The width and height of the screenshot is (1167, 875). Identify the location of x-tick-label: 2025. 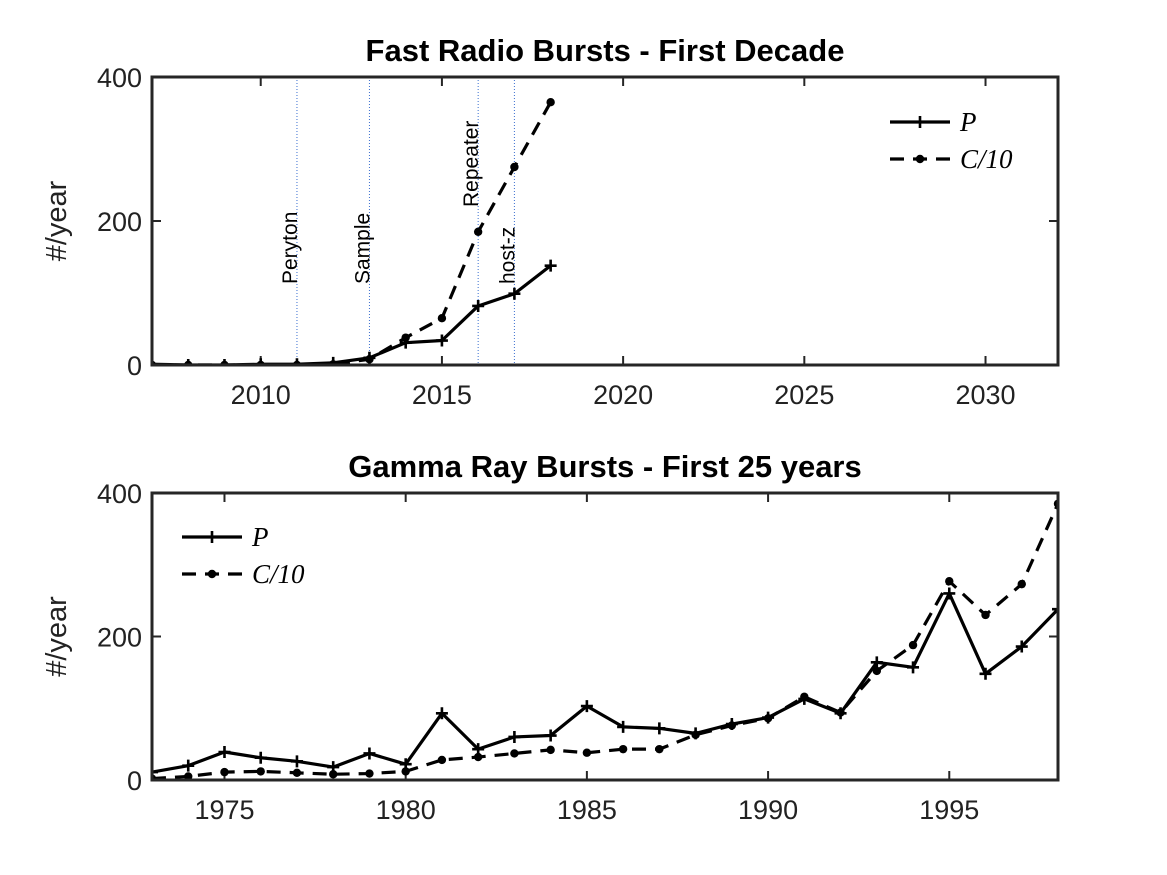
(804, 395).